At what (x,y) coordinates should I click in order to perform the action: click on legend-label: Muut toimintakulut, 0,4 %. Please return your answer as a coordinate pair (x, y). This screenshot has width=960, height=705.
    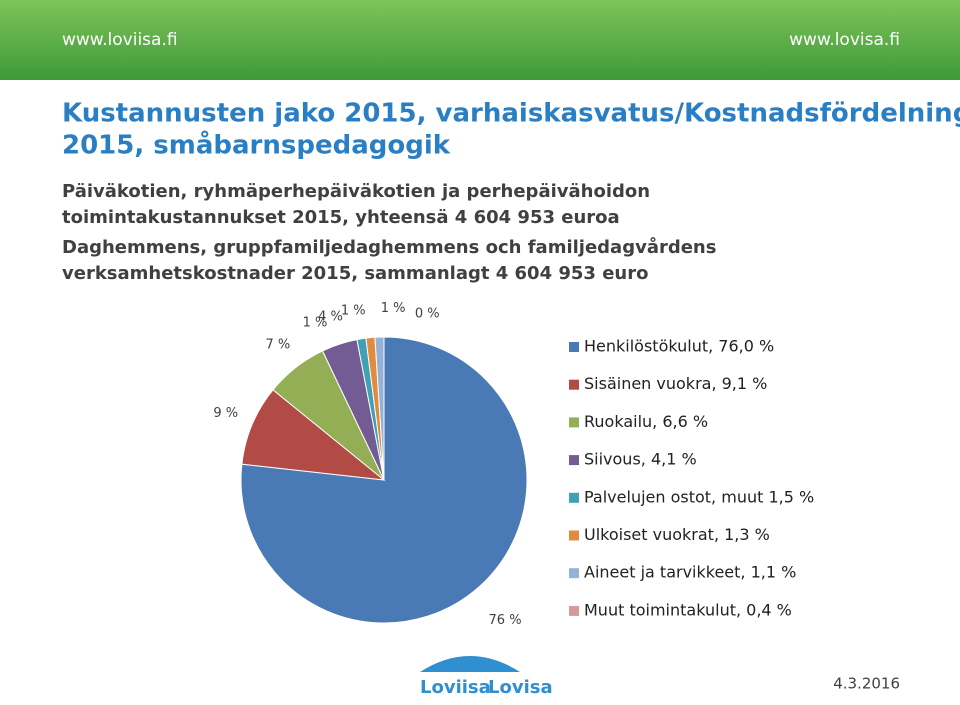
    Looking at the image, I should click on (688, 609).